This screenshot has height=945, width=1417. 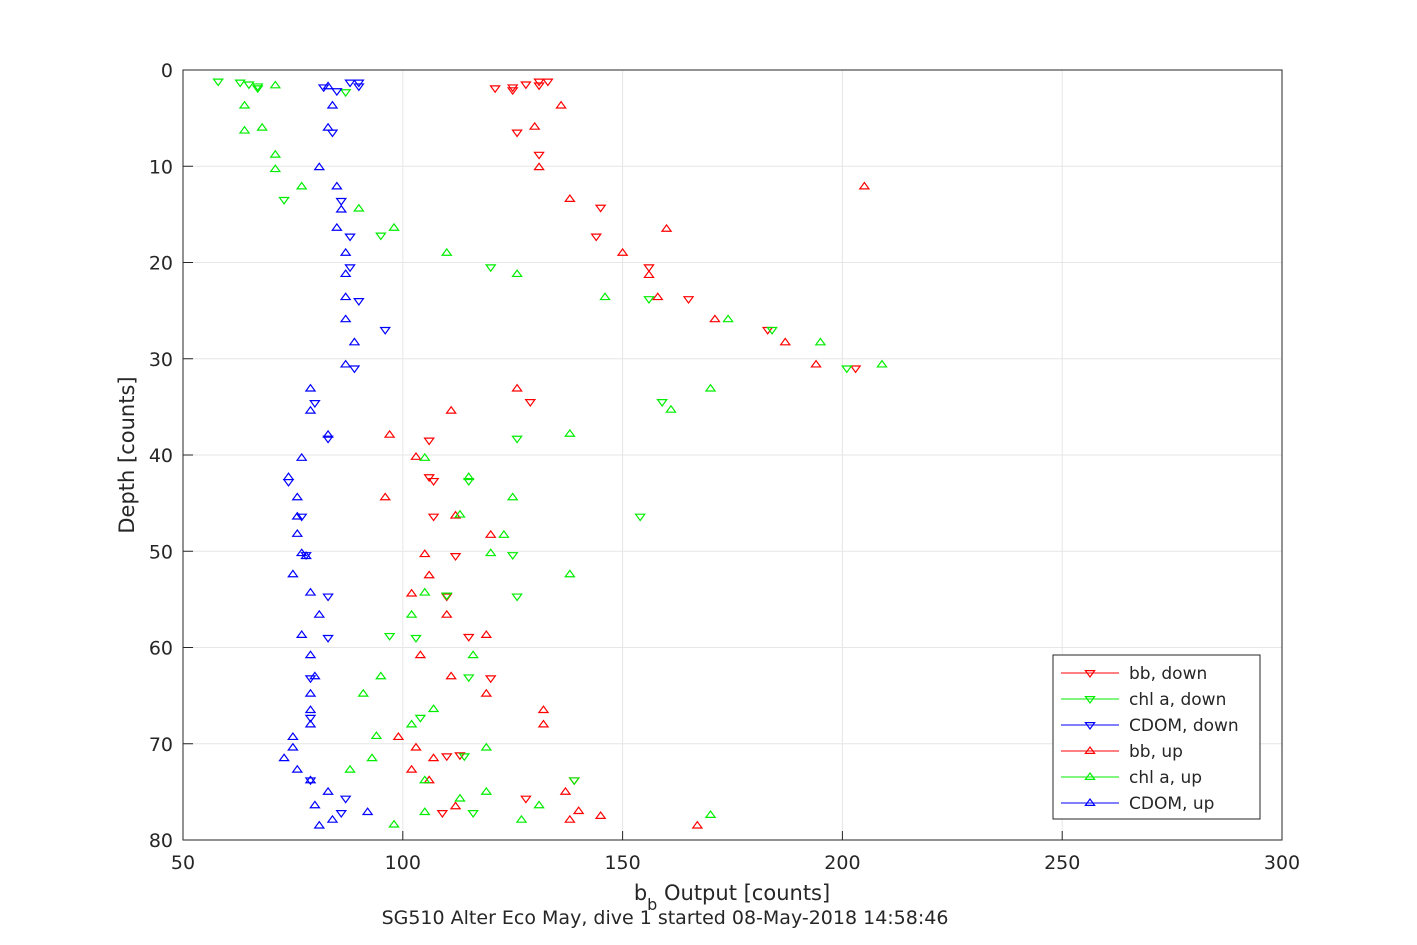 I want to click on legend-label: CDOM, up, so click(x=1171, y=804).